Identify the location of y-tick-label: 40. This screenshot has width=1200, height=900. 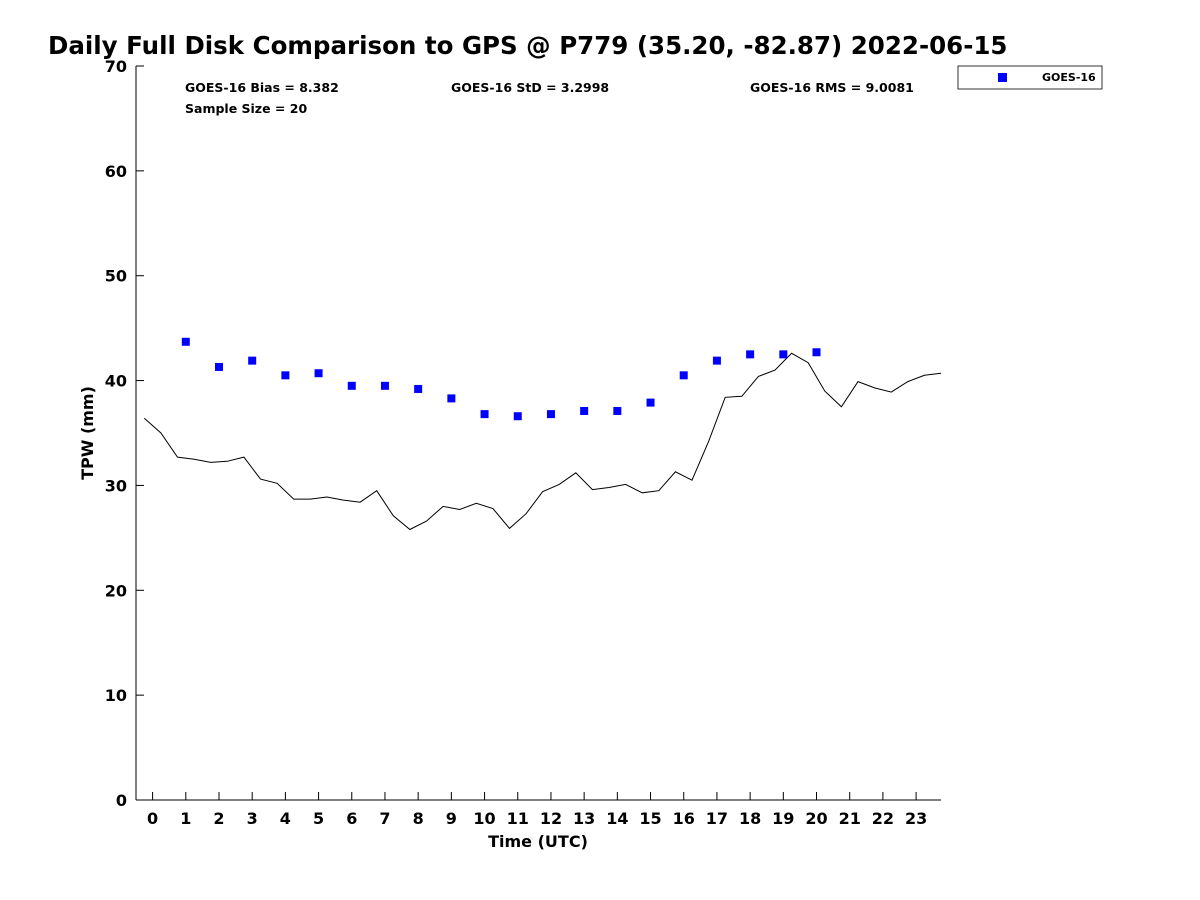
(116, 381).